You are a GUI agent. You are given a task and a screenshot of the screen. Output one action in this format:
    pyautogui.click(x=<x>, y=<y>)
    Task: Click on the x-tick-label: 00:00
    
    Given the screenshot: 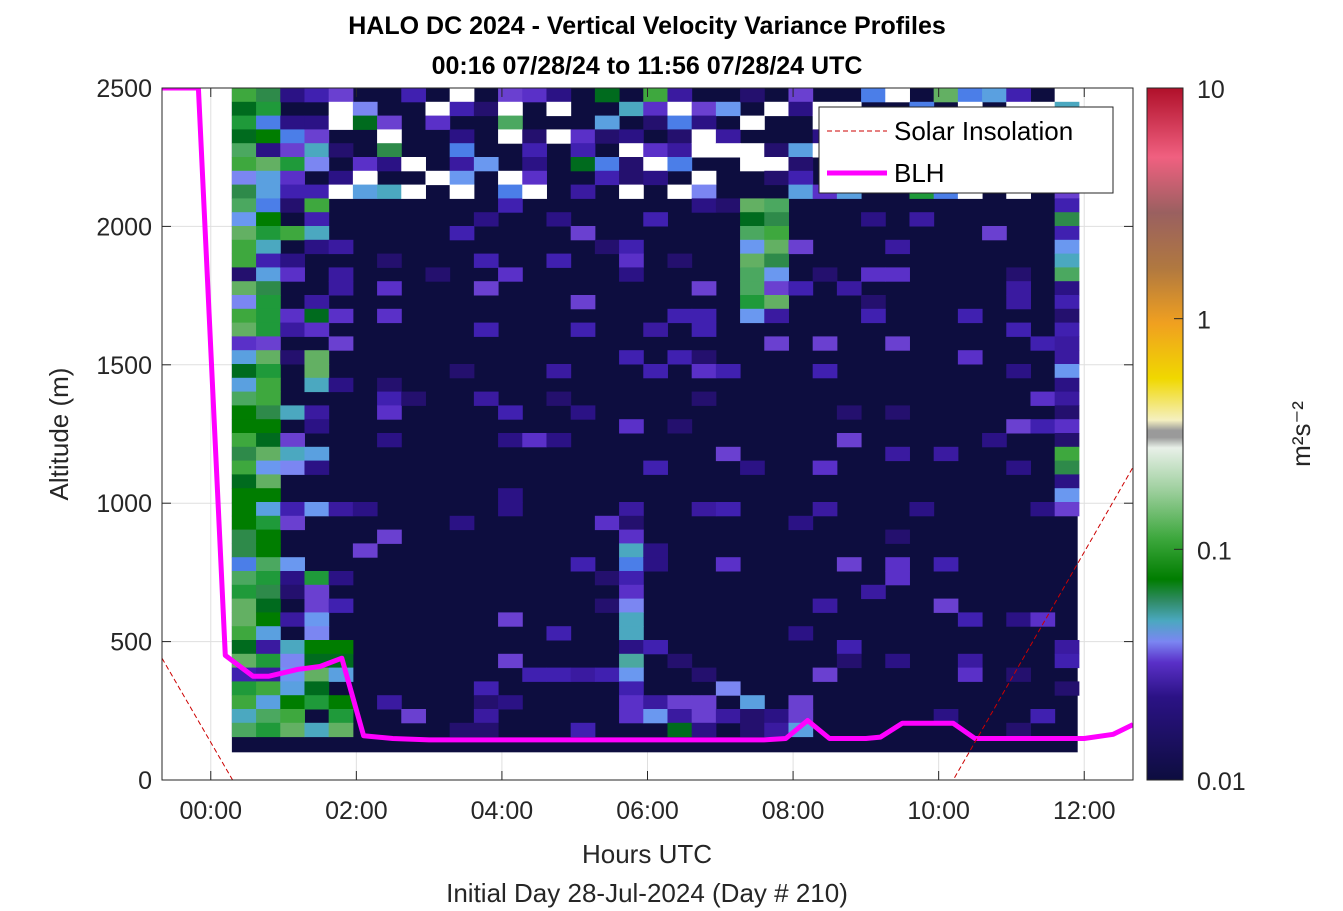 What is the action you would take?
    pyautogui.click(x=210, y=811)
    